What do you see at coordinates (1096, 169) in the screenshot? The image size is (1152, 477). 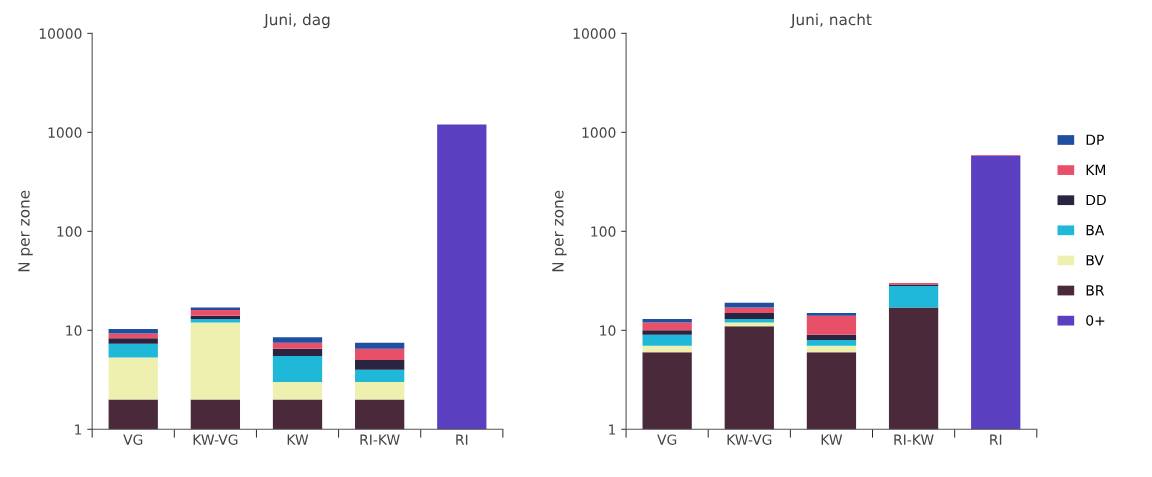 I see `legend-label: KM` at bounding box center [1096, 169].